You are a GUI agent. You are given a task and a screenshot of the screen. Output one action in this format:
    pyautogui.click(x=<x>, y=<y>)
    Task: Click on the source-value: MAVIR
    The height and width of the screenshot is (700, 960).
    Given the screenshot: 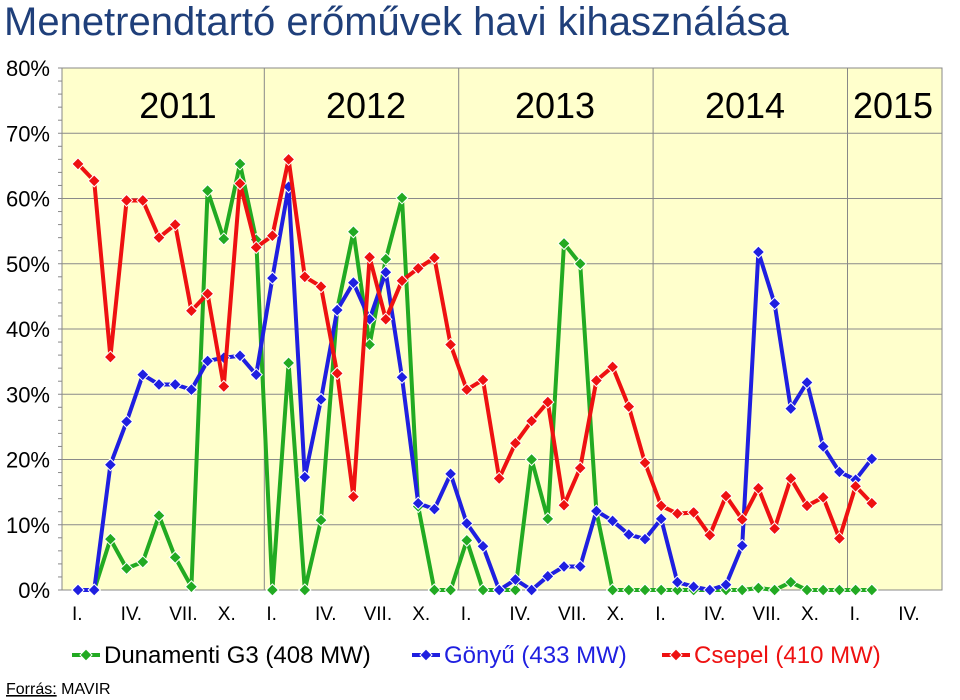 What is the action you would take?
    pyautogui.click(x=84, y=689)
    